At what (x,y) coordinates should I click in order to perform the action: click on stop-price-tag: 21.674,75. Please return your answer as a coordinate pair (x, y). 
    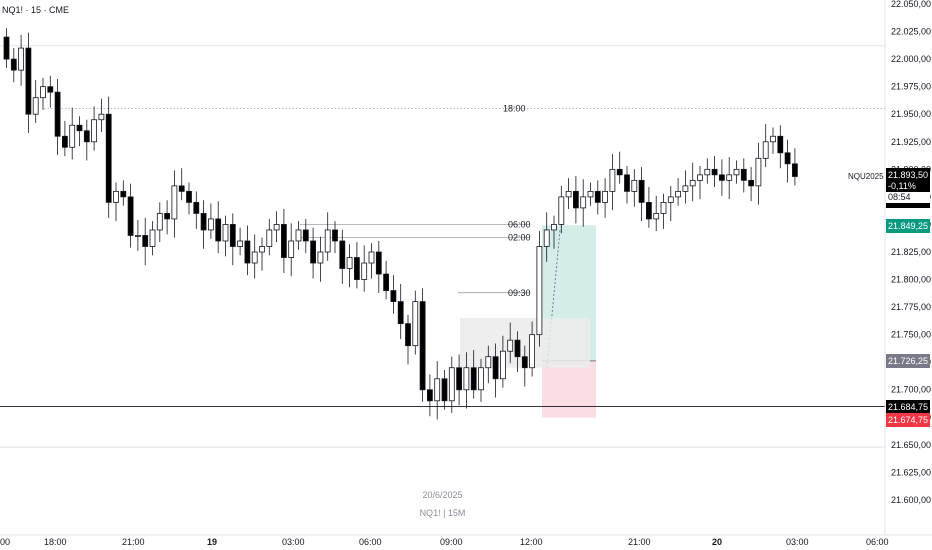
    Looking at the image, I should click on (908, 420).